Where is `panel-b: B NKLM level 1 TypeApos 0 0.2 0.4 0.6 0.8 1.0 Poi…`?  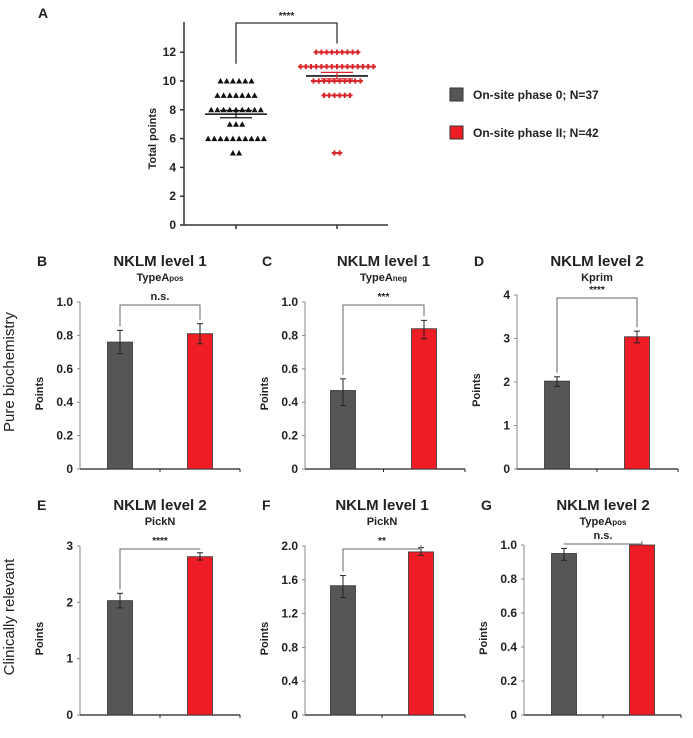
panel-b: B NKLM level 1 TypeApos 0 0.2 0.4 0.6 0.8 1.0 Poi… is located at coordinates (137, 364).